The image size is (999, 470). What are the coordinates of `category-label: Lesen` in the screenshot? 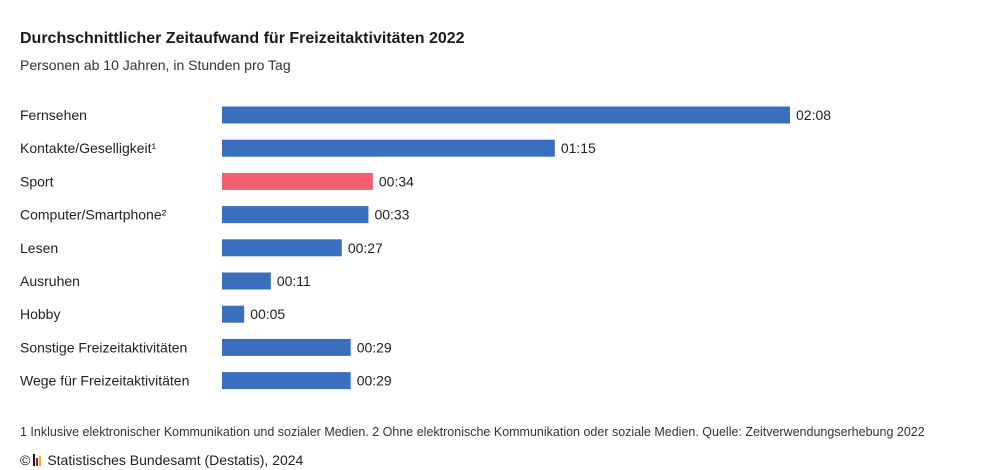 It's located at (39, 248).